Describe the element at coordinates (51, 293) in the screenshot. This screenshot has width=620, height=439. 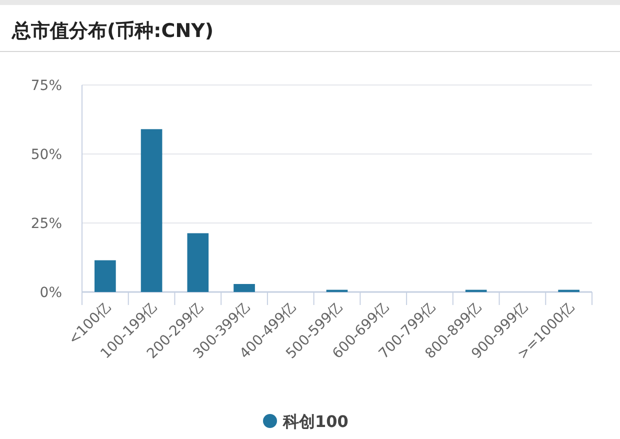
I see `y-tick-label: 0%` at that location.